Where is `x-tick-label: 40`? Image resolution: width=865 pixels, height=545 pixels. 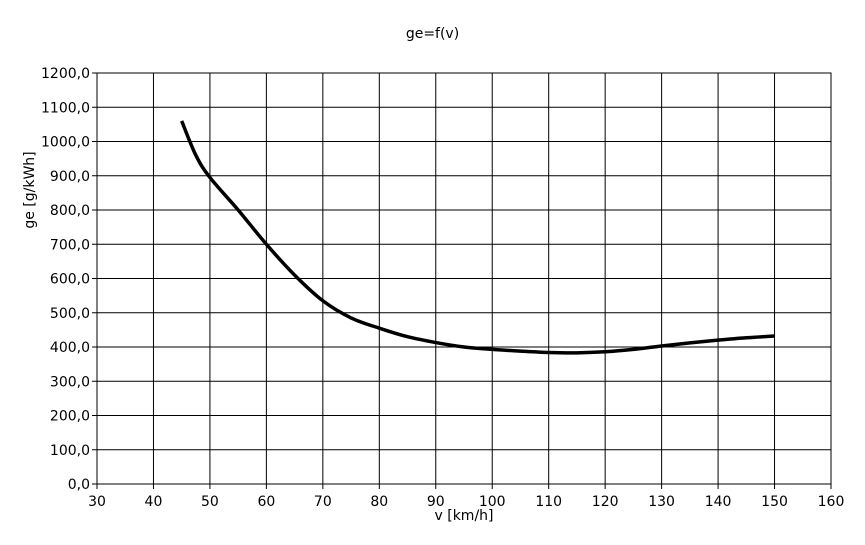 x-tick-label: 40 is located at coordinates (154, 502).